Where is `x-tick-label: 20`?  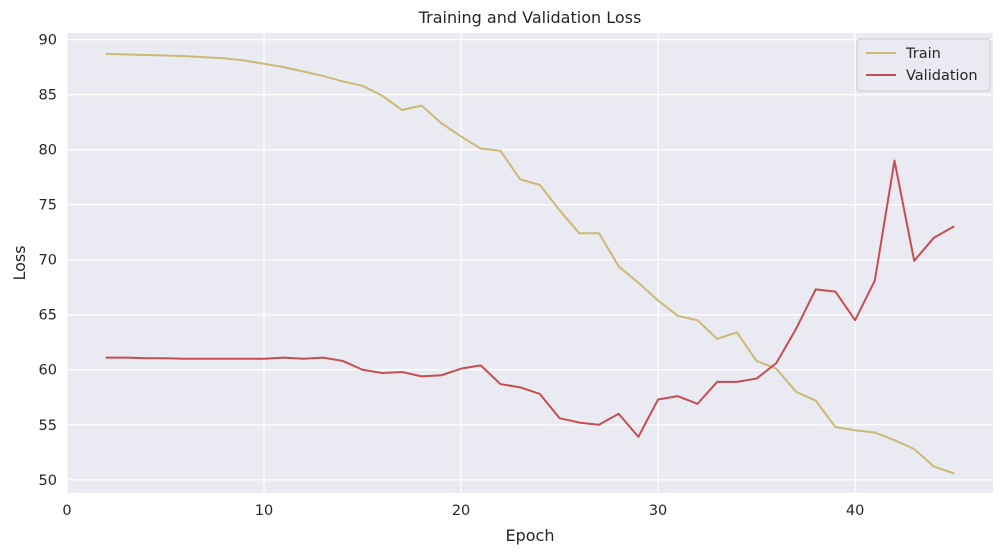
x-tick-label: 20 is located at coordinates (461, 511).